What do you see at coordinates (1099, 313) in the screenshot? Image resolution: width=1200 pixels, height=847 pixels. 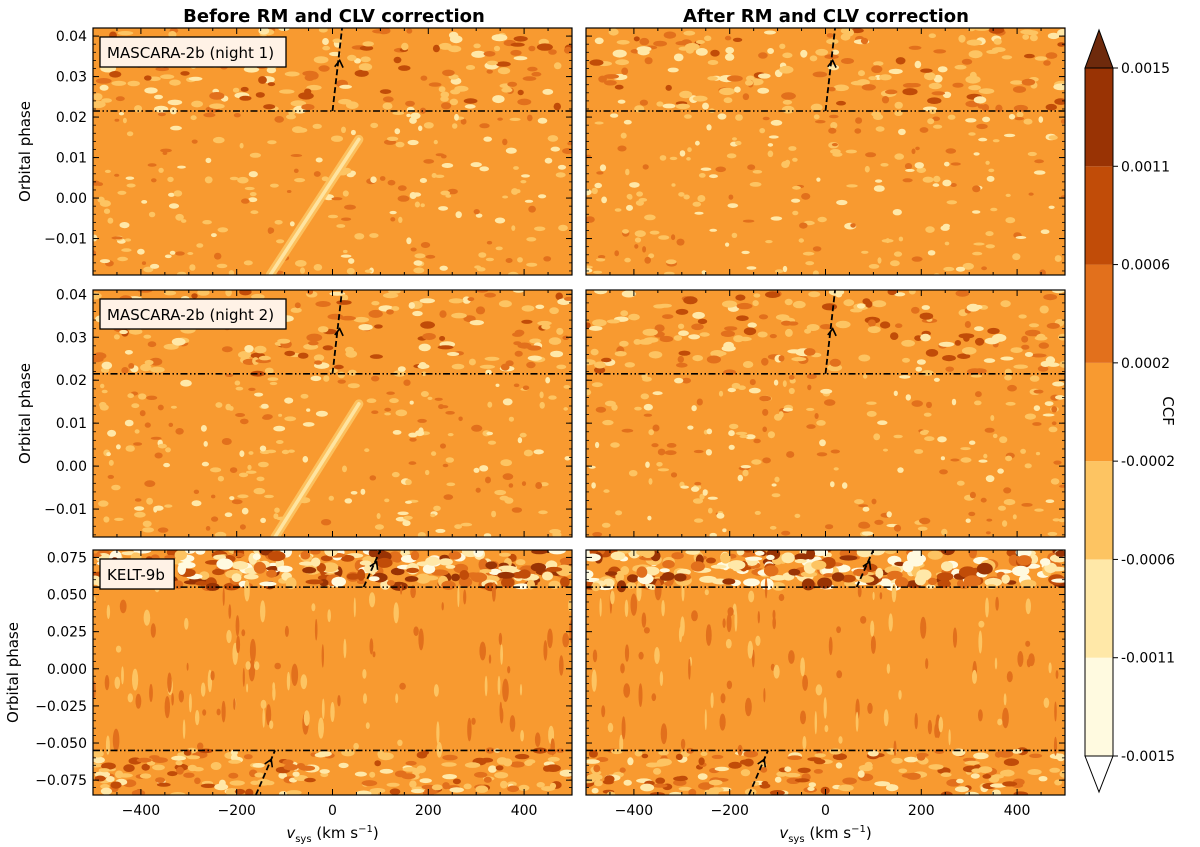 I see `colorbar-segment` at bounding box center [1099, 313].